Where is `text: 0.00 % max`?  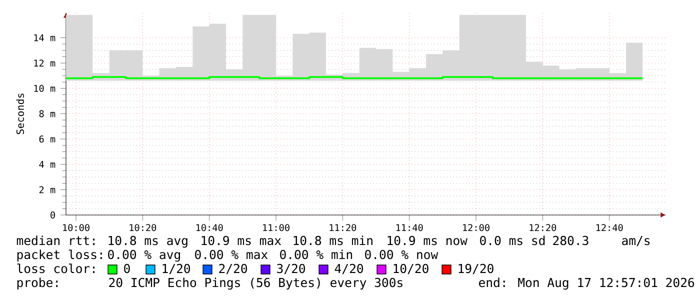 text: 0.00 % max is located at coordinates (231, 255).